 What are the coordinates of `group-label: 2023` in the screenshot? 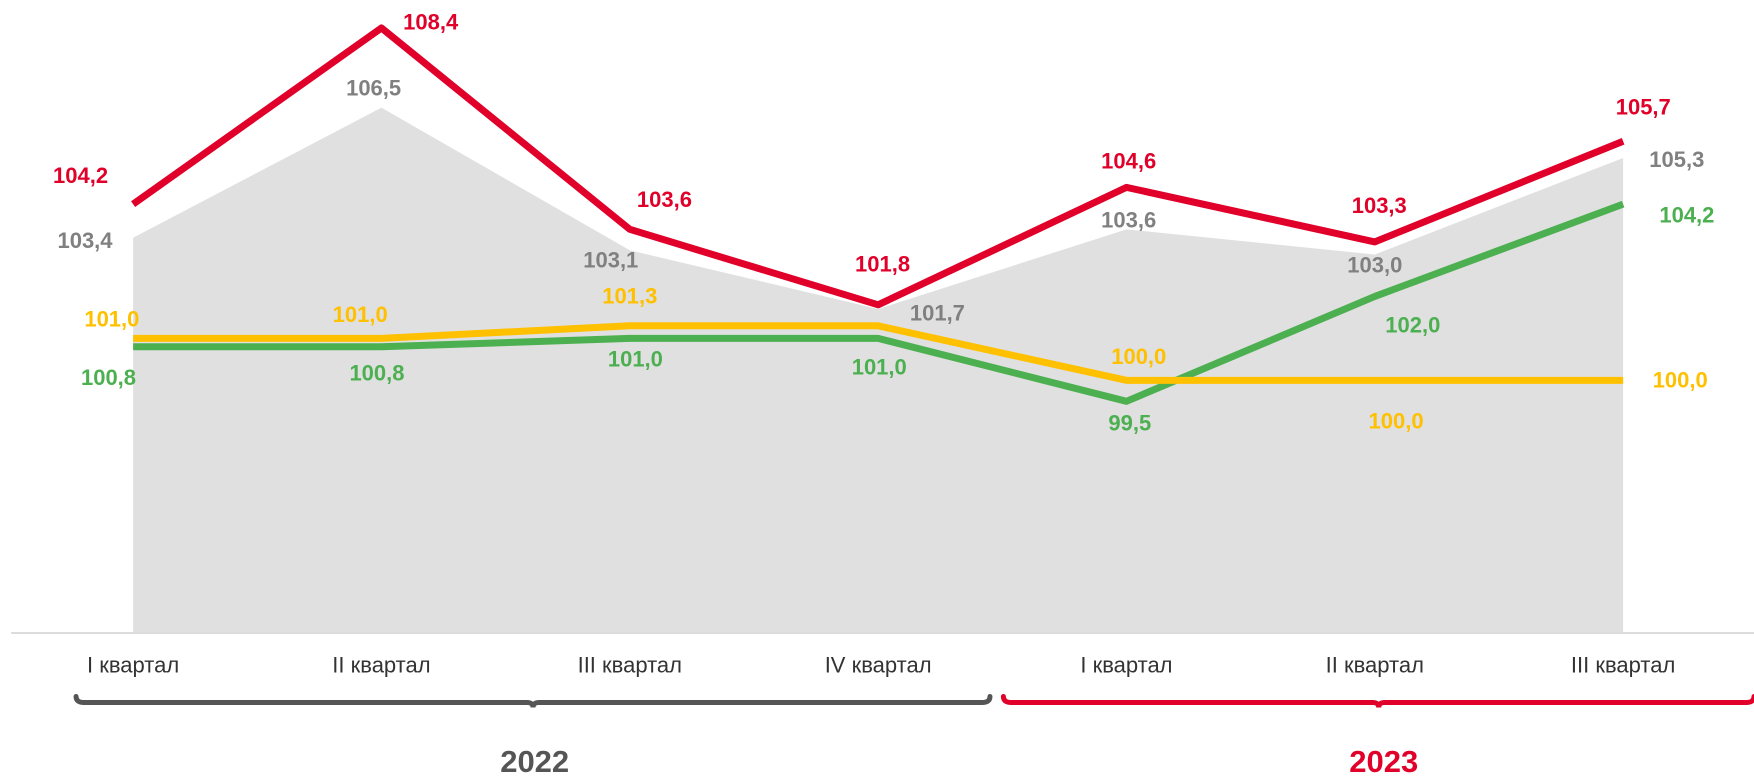 It's located at (1383, 761).